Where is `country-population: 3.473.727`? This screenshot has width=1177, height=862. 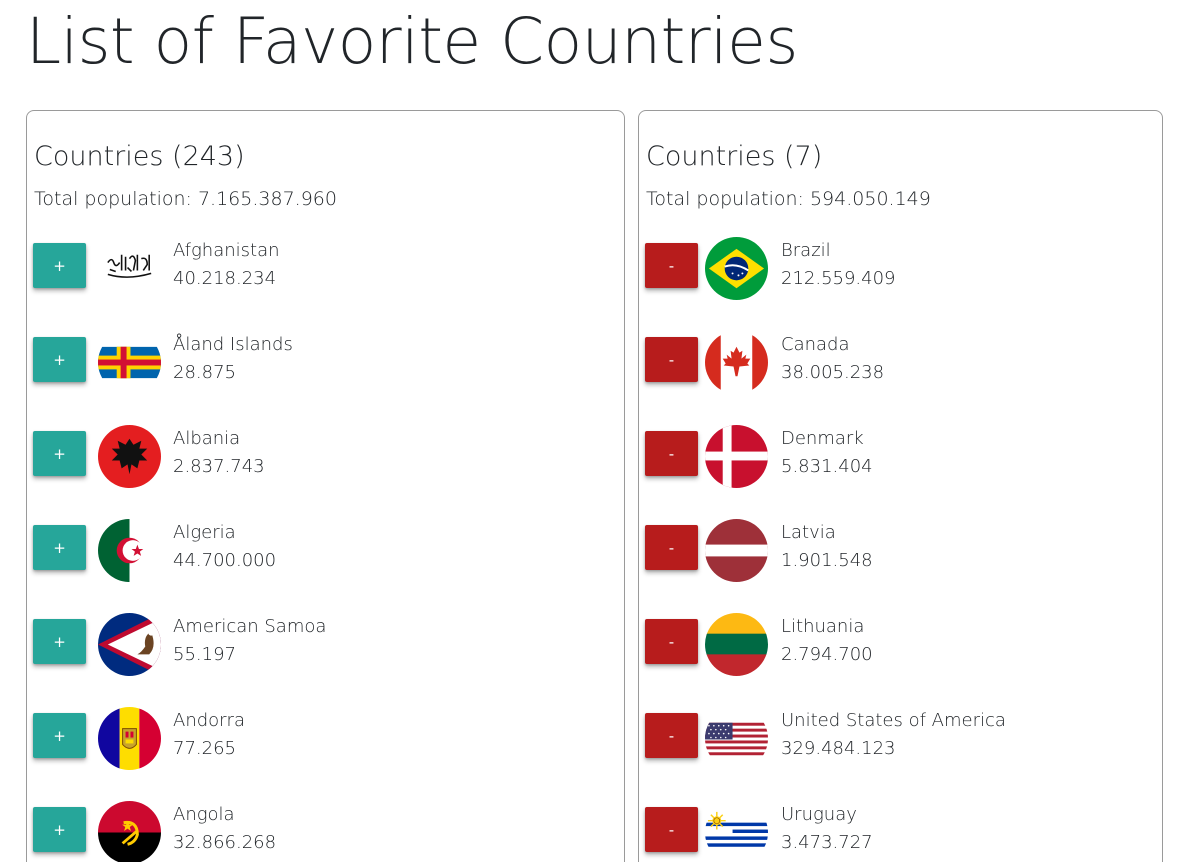 country-population: 3.473.727 is located at coordinates (827, 842).